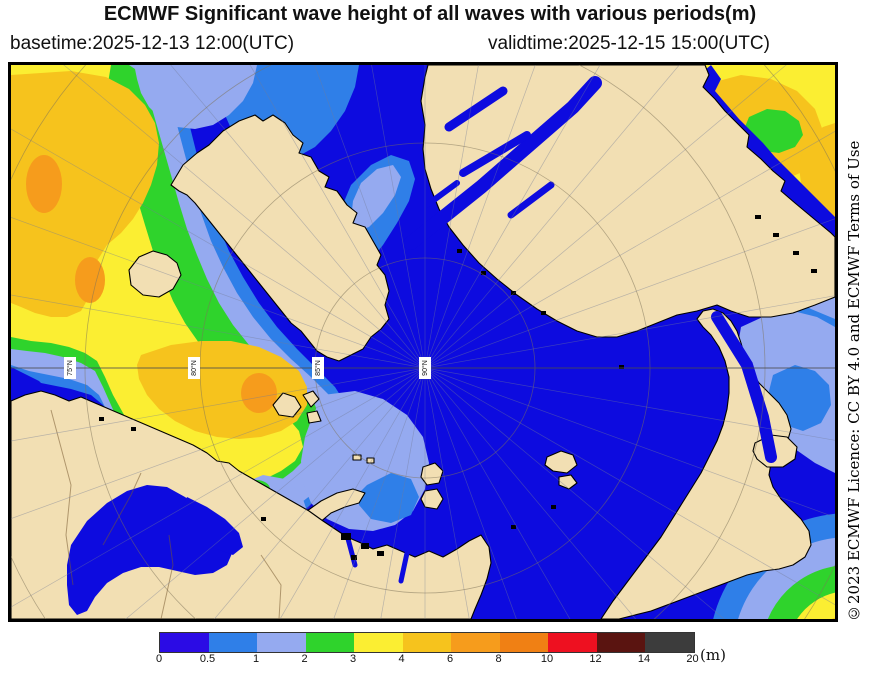 The height and width of the screenshot is (680, 870). What do you see at coordinates (547, 659) in the screenshot?
I see `colorbar-tick: 10` at bounding box center [547, 659].